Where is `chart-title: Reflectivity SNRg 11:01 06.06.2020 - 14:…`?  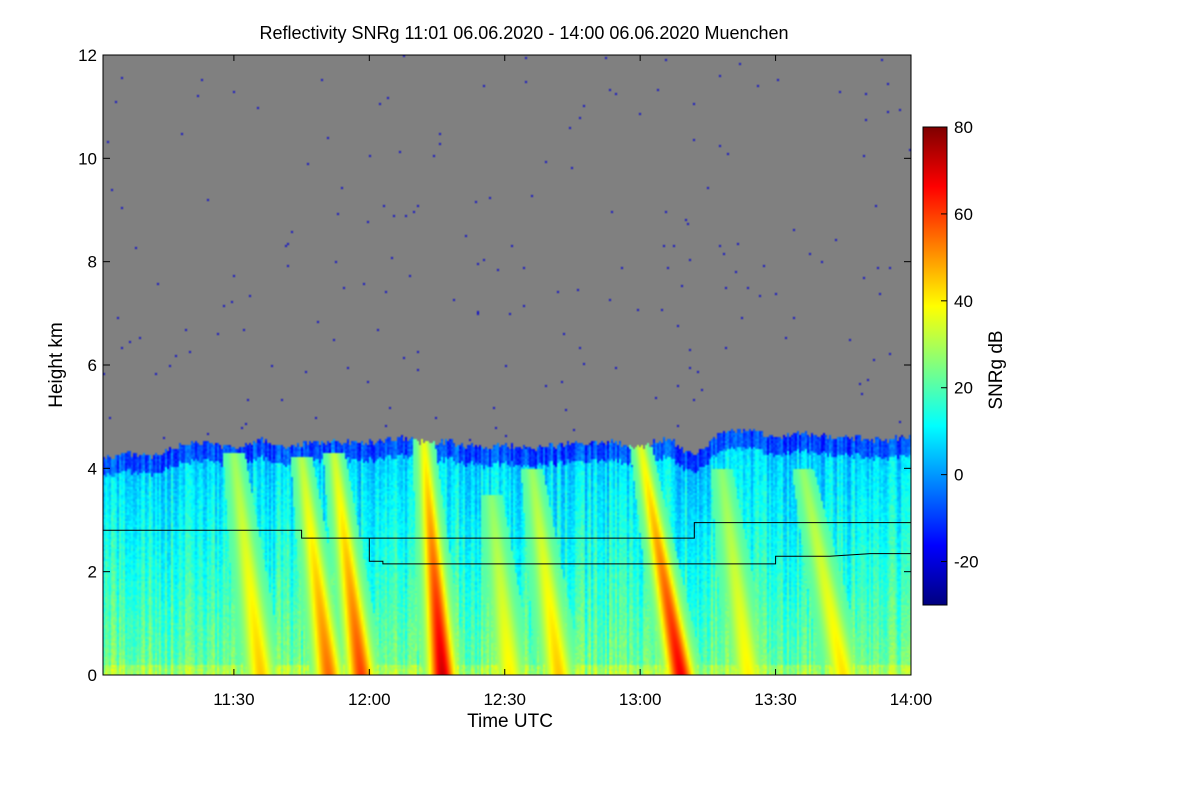 chart-title: Reflectivity SNRg 11:01 06.06.2020 - 14:… is located at coordinates (523, 33).